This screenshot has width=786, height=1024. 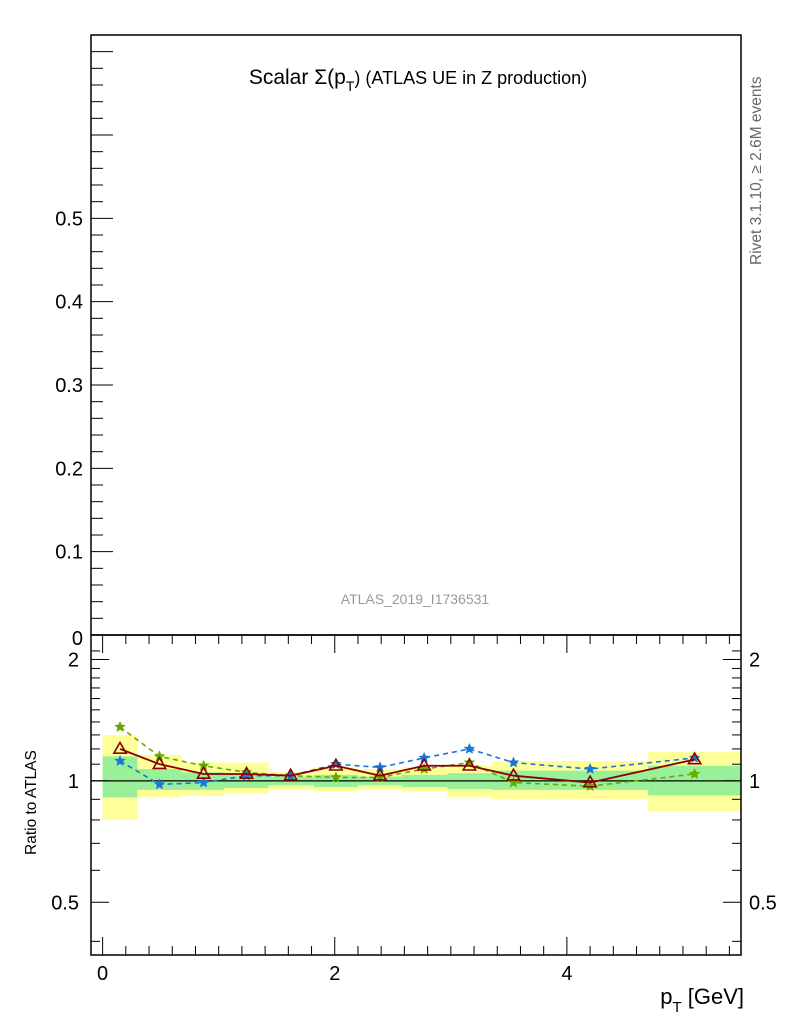 I want to click on main-y-tick-labels: 0.1 0.2 0.3 0.4 0.5 0, so click(x=69, y=429).